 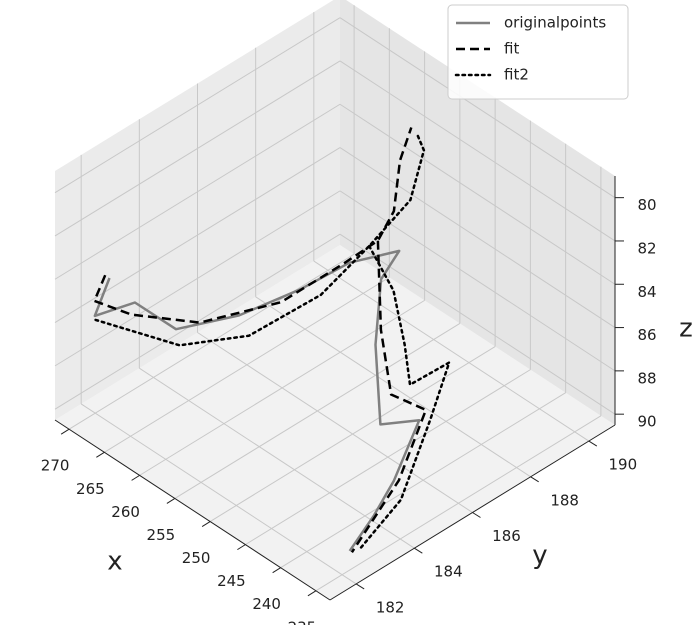 What do you see at coordinates (539, 556) in the screenshot?
I see `y-axis-label: y` at bounding box center [539, 556].